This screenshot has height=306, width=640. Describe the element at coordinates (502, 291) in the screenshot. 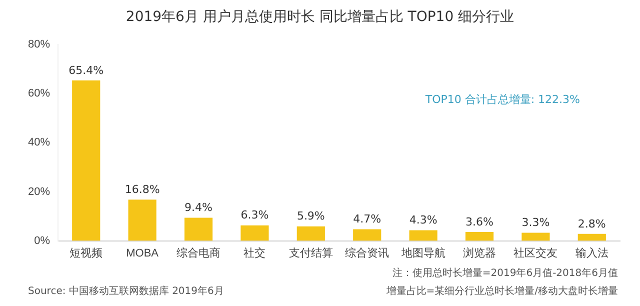

I see `text: 增量占比=某细分行业总时长增量/移动大盘时长增量` at that location.